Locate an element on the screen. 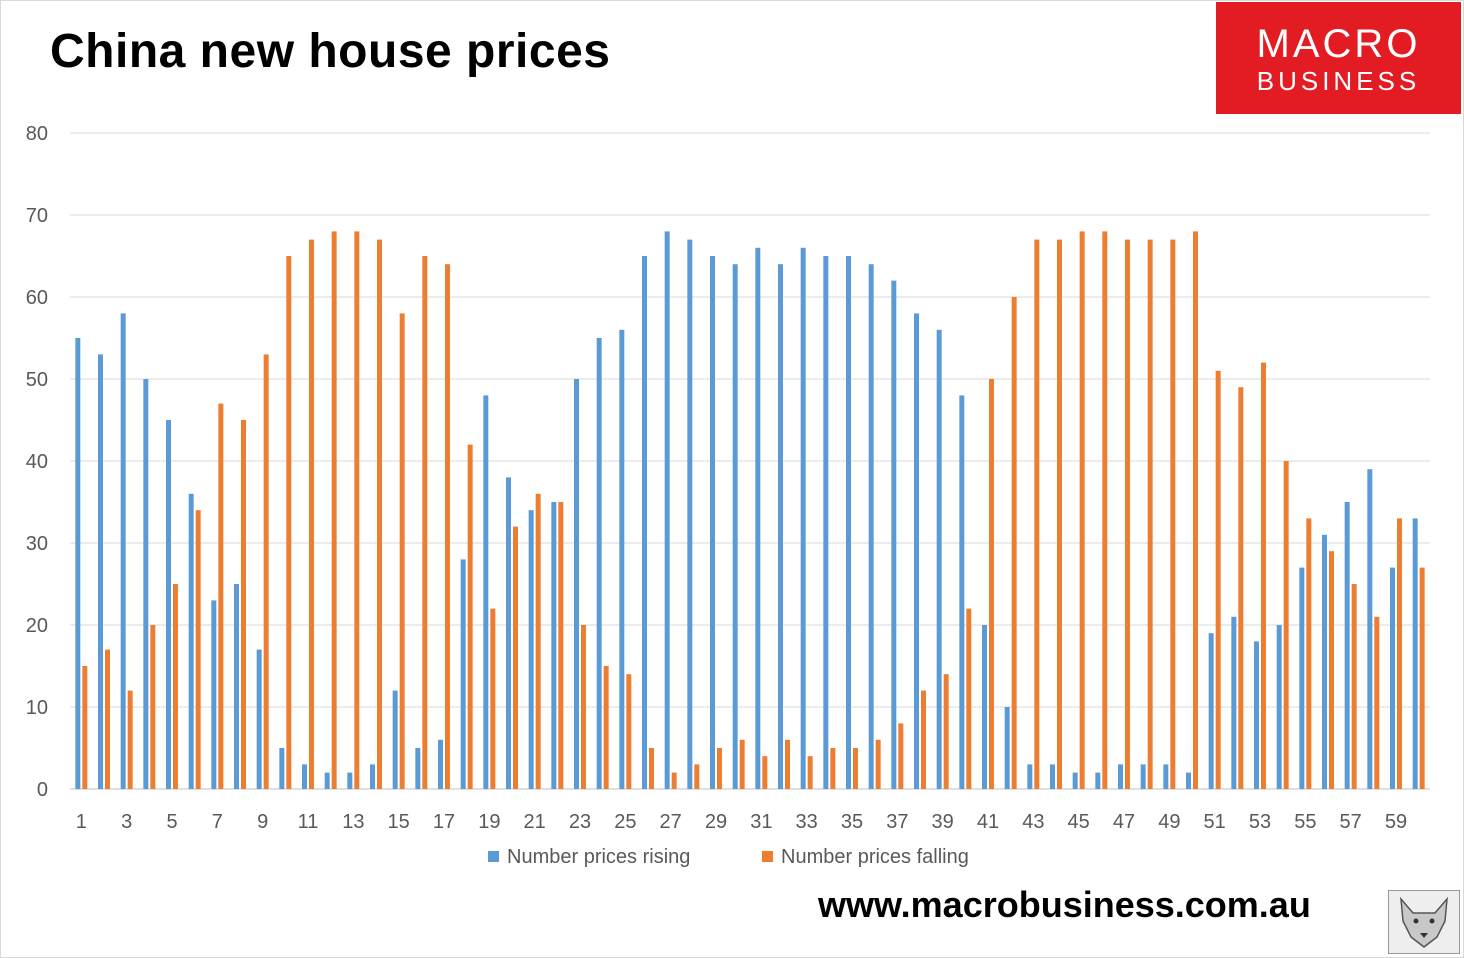 The height and width of the screenshot is (958, 1464). x-tick-label: 27 is located at coordinates (671, 822).